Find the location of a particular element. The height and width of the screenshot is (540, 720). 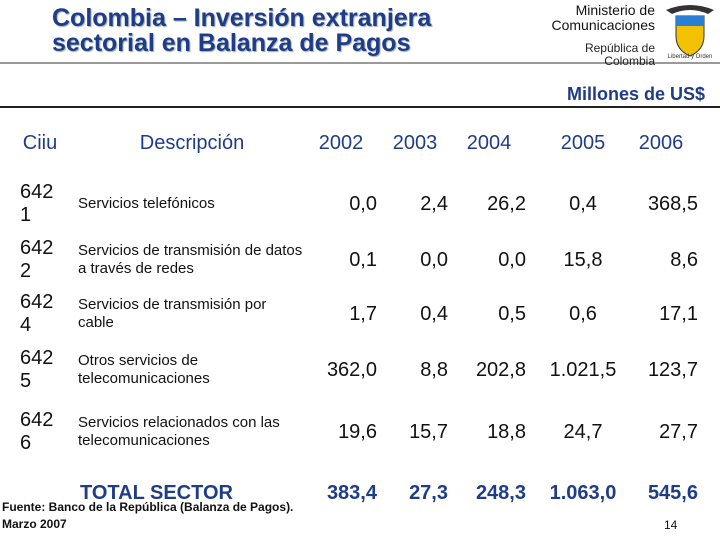

value-cell: 24,7 is located at coordinates (583, 431).